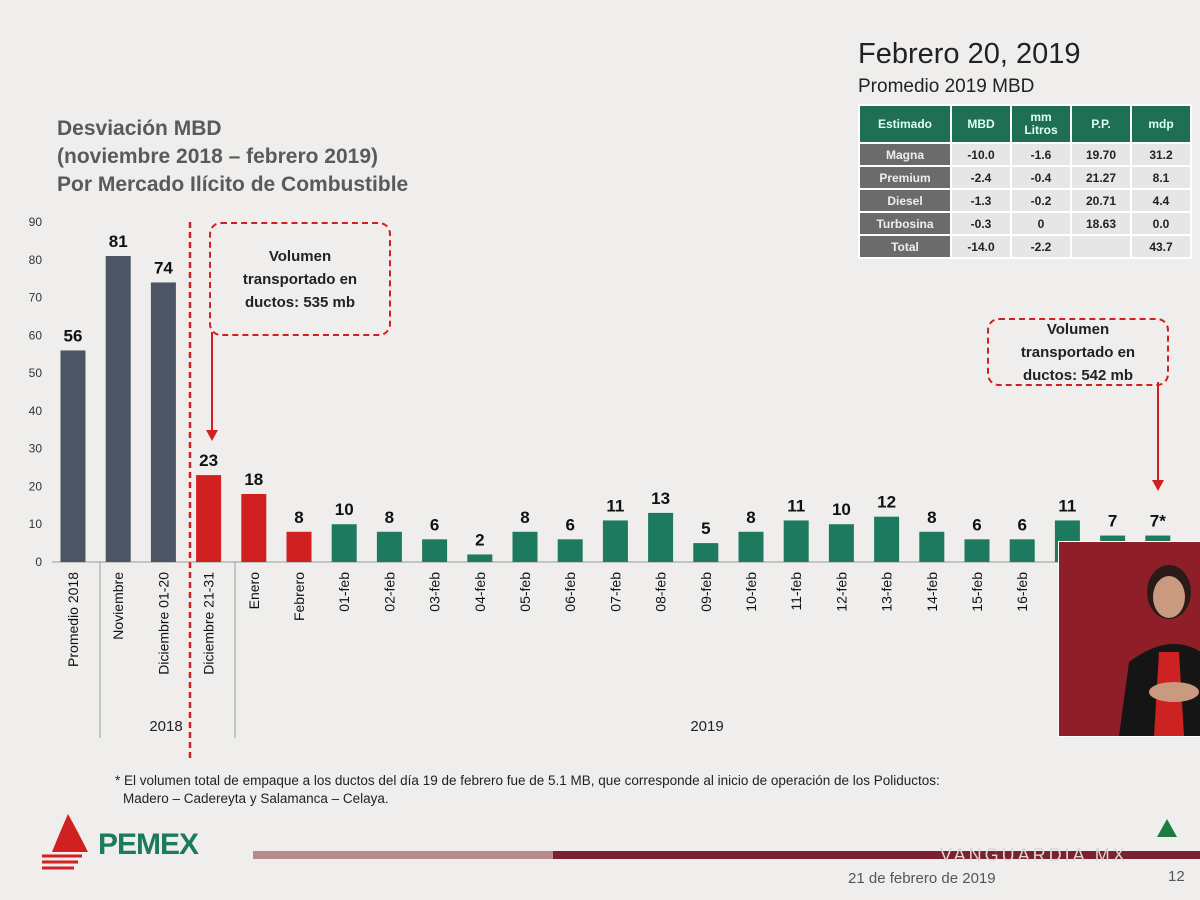  I want to click on table-cell: -14.0, so click(981, 246).